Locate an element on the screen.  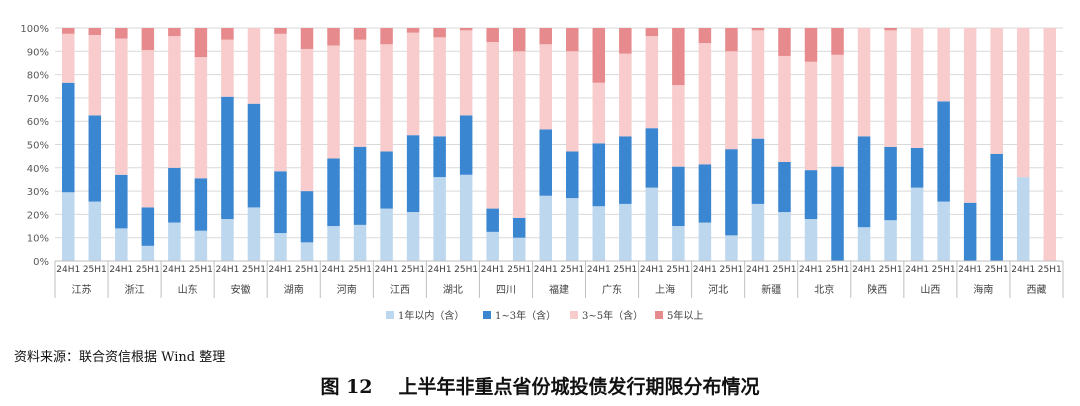
province-label: 湖北 is located at coordinates (453, 290).